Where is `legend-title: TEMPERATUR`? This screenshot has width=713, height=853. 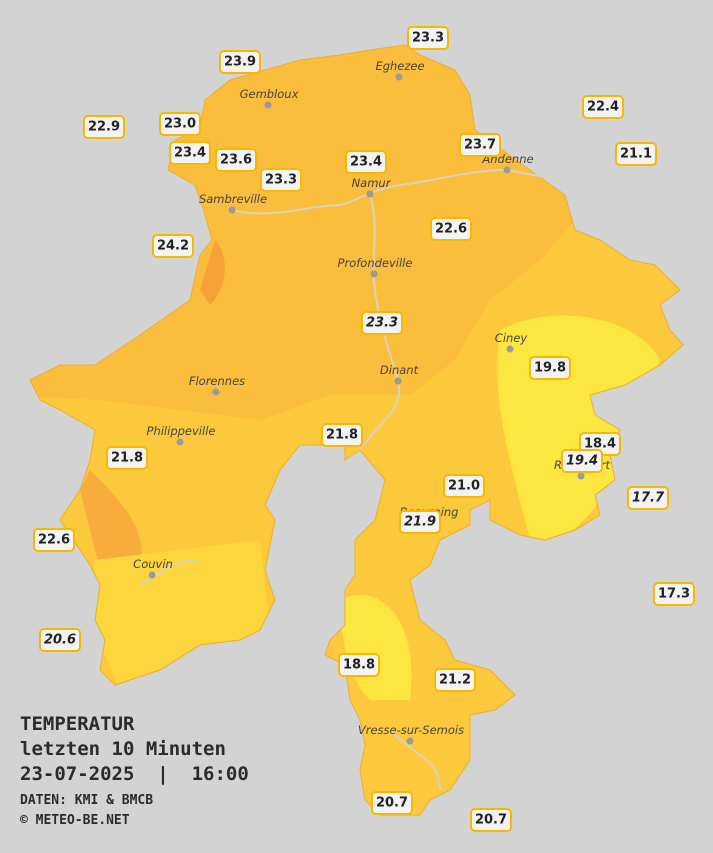
legend-title: TEMPERATUR is located at coordinates (77, 724).